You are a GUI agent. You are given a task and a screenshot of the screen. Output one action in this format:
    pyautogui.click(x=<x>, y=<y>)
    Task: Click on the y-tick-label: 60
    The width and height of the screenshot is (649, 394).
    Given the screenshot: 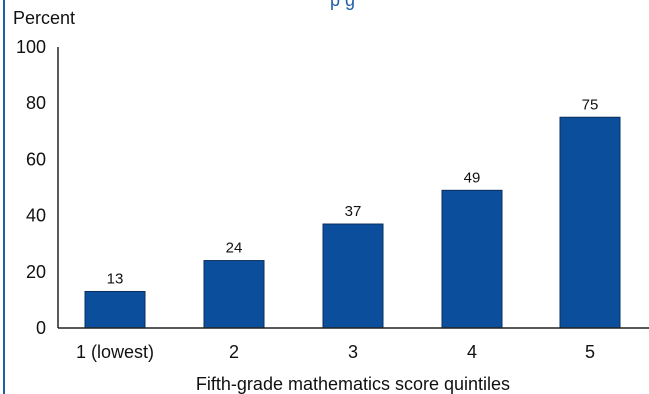 What is the action you would take?
    pyautogui.click(x=36, y=159)
    